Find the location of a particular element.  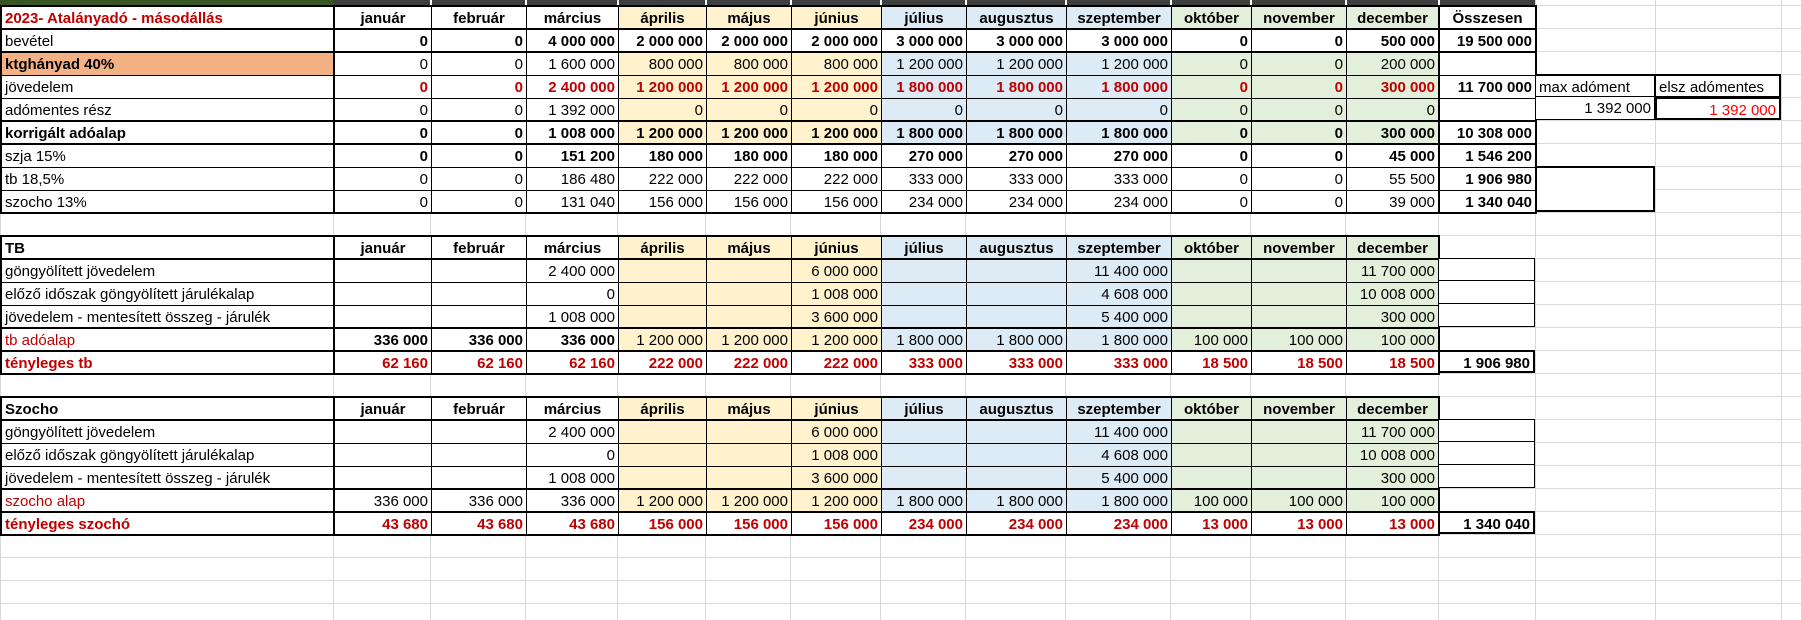

value-cell: 500 000 is located at coordinates (1393, 41).